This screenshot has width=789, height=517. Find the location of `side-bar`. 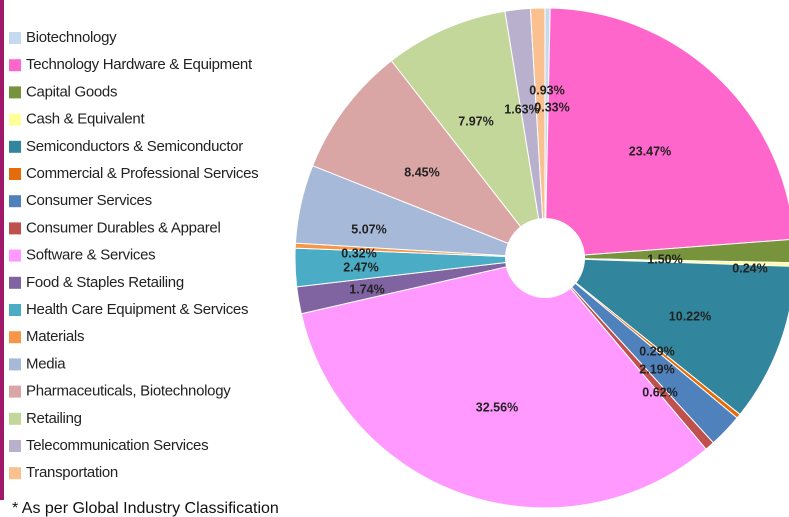

side-bar is located at coordinates (2, 250).